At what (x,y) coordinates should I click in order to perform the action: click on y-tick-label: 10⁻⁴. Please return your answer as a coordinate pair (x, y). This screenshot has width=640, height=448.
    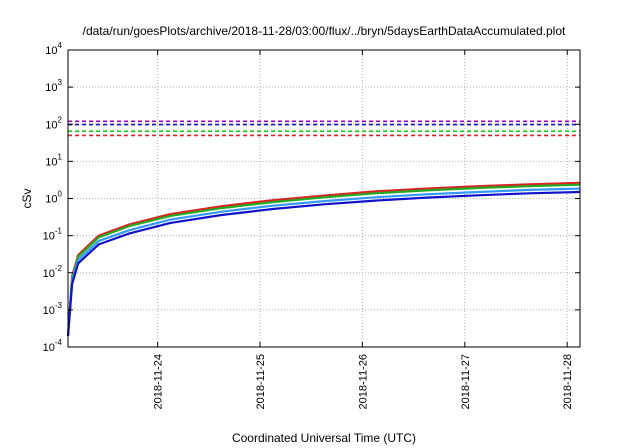
    Looking at the image, I should click on (53, 346).